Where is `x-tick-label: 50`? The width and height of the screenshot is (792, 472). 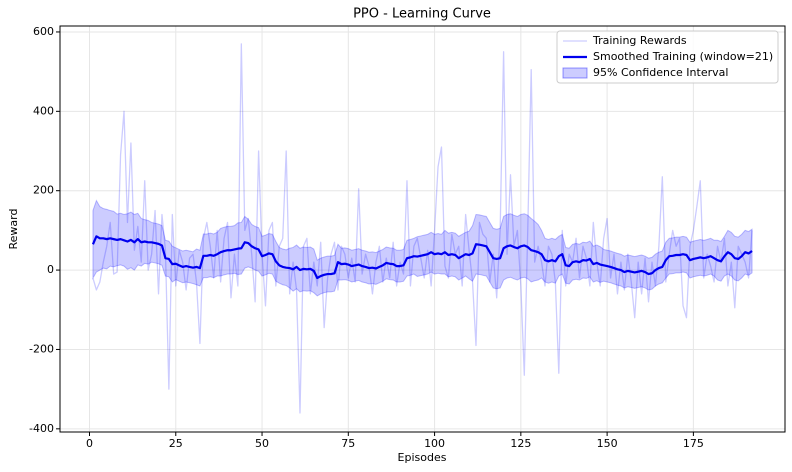 x-tick-label: 50 is located at coordinates (262, 443).